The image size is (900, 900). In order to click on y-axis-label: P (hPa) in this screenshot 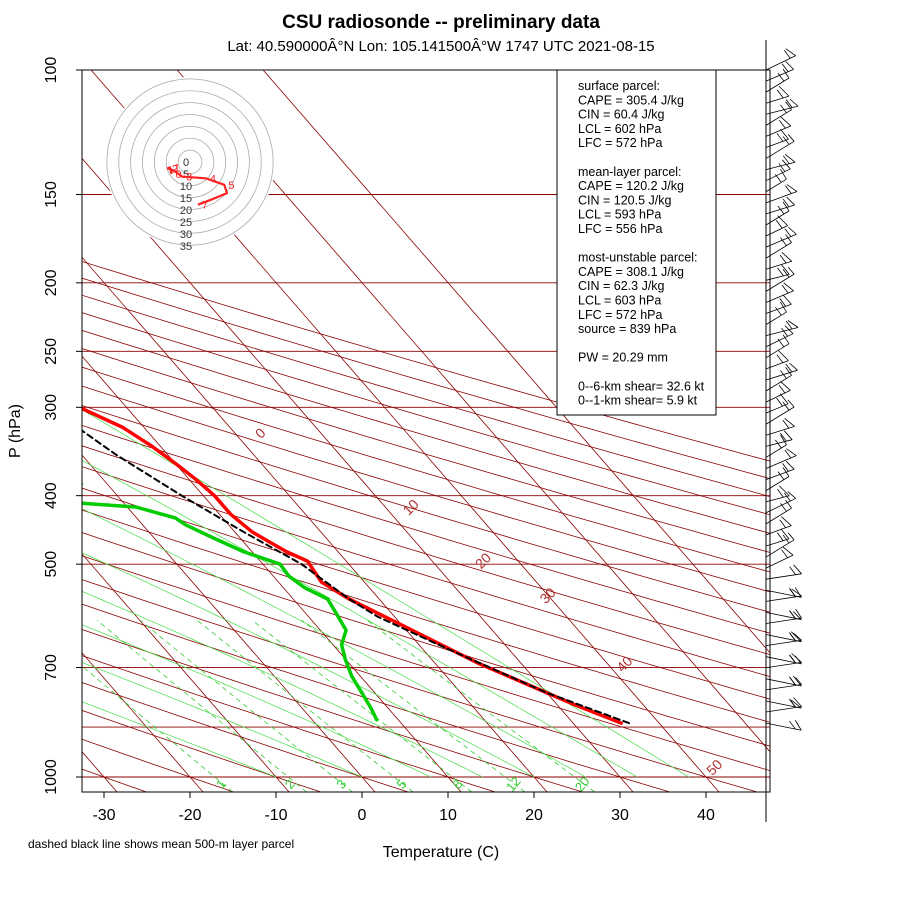, I will do `click(15, 431)`.